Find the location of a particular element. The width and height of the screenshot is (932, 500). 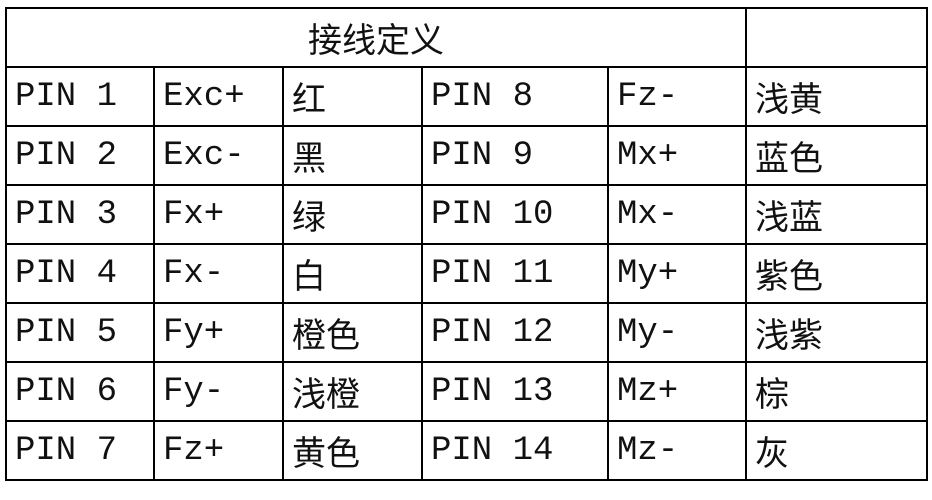

signal-right-cell: My+ is located at coordinates (677, 273).